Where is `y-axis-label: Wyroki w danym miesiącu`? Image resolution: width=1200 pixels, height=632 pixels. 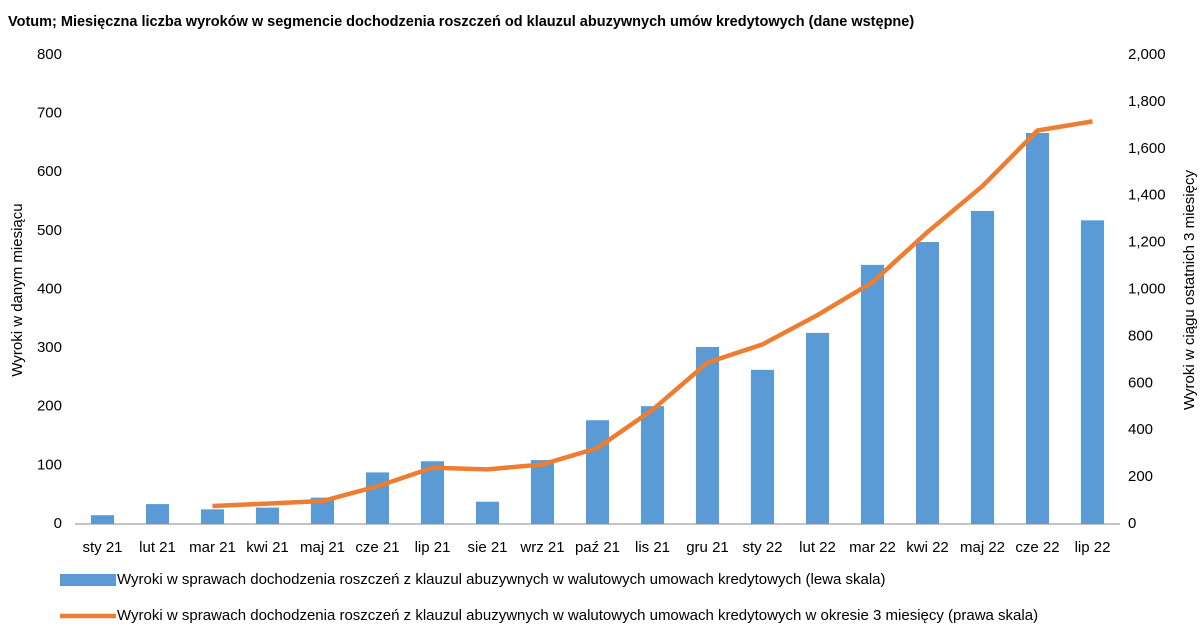 y-axis-label: Wyroki w danym miesiącu is located at coordinates (17, 289).